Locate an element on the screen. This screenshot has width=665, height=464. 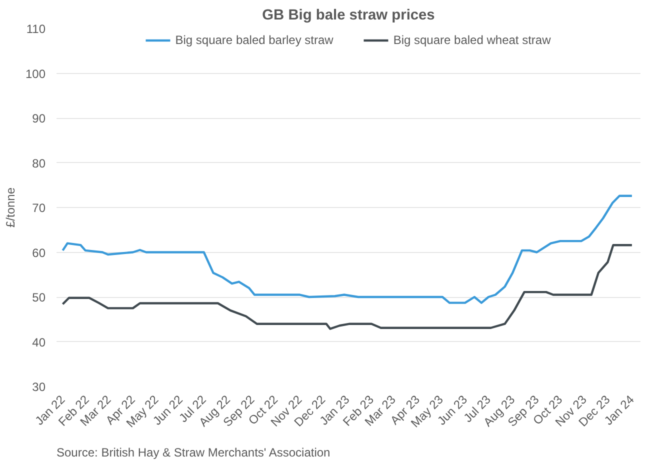
chart-title: GB Big bale straw prices is located at coordinates (348, 16).